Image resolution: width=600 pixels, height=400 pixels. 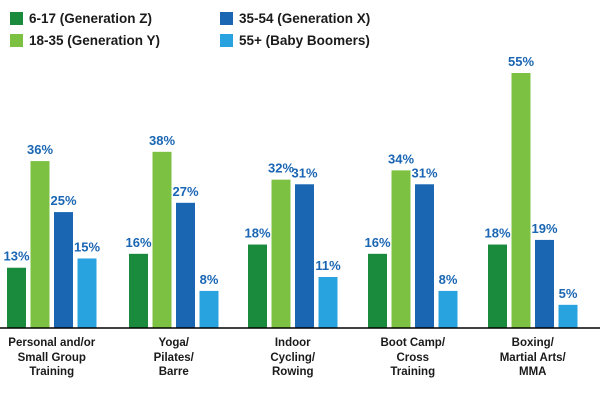 What do you see at coordinates (304, 172) in the screenshot?
I see `value-label-3-series-3: 31%` at bounding box center [304, 172].